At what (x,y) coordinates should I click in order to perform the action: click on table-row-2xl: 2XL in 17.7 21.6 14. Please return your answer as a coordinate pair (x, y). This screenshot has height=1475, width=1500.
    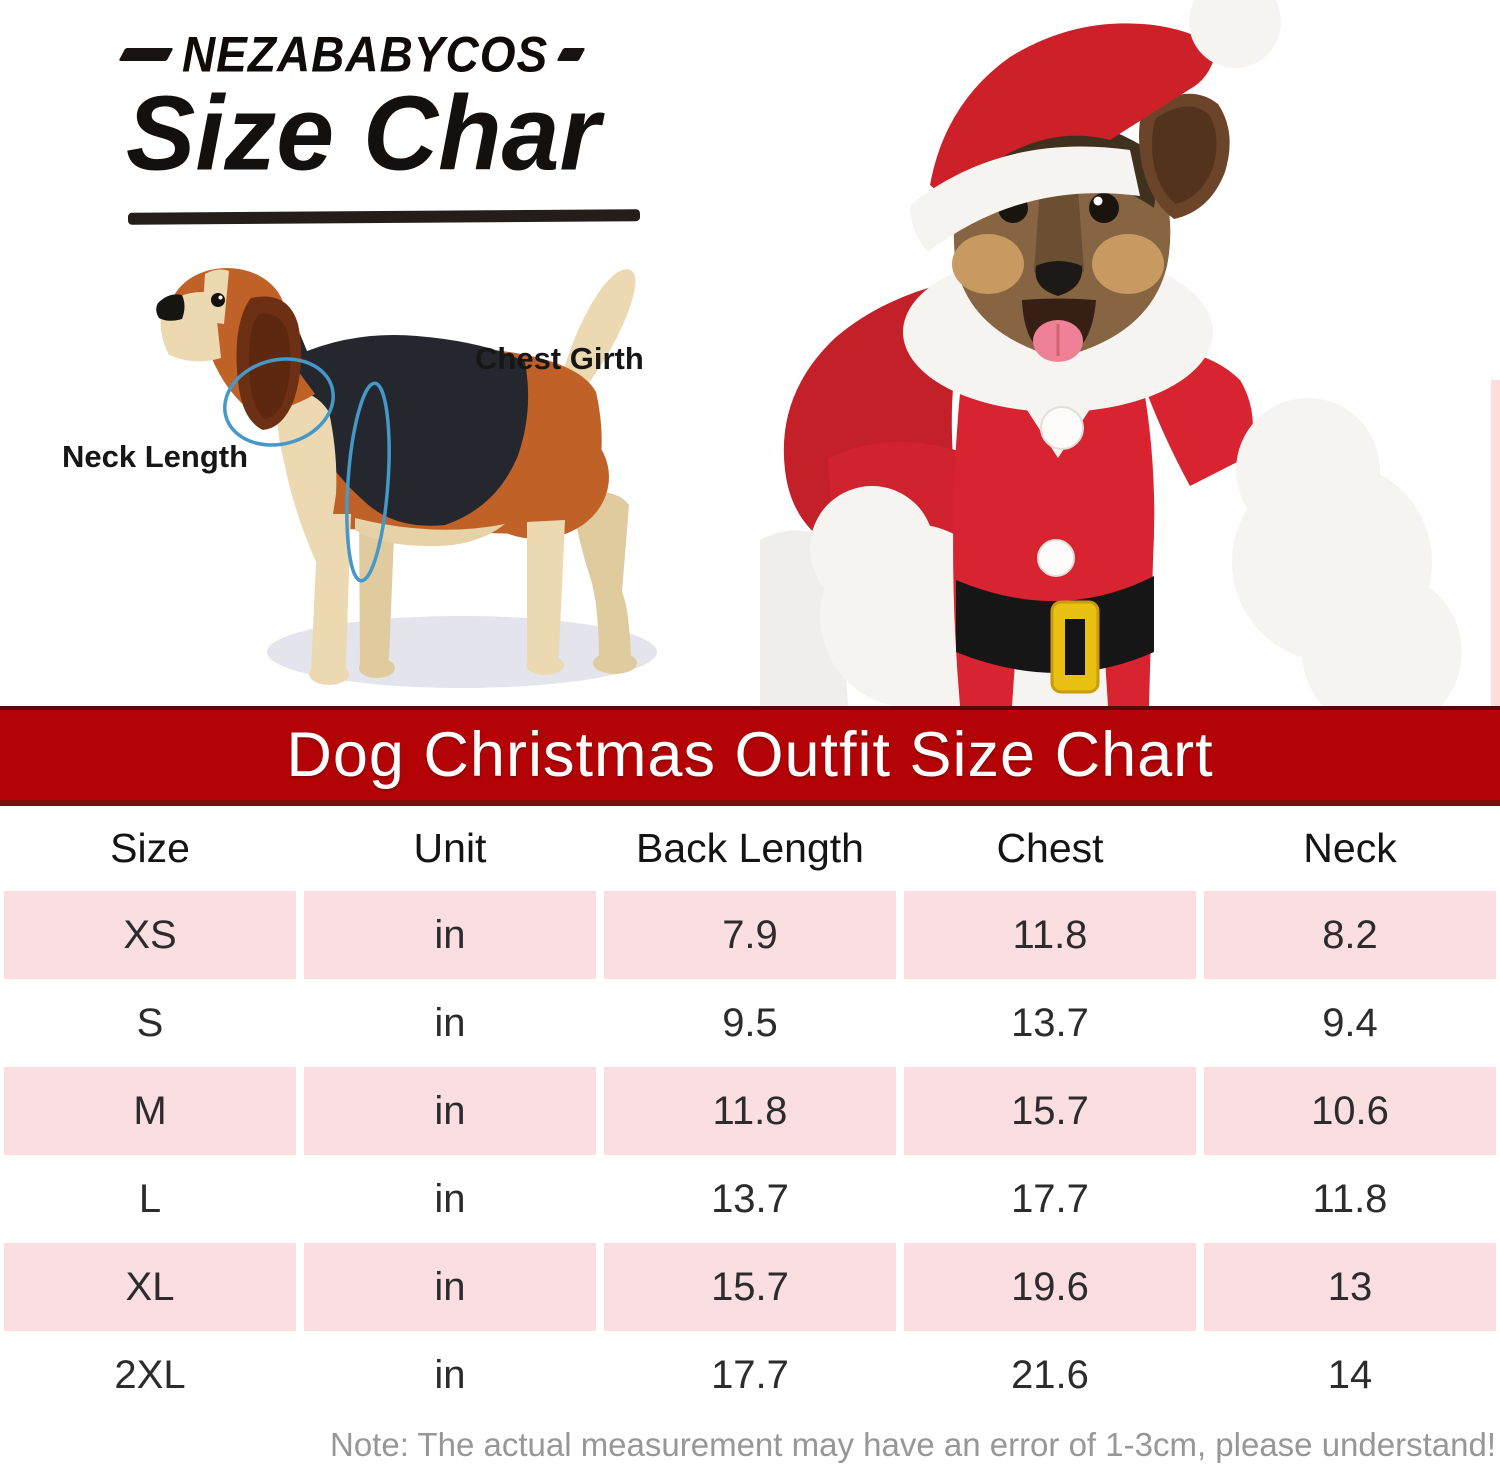
    Looking at the image, I should click on (750, 1375).